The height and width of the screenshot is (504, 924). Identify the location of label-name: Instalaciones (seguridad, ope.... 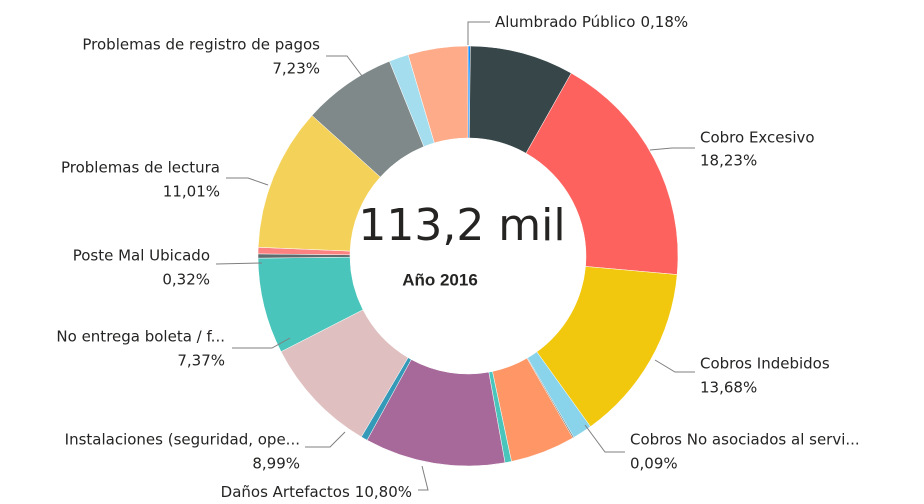
(182, 440).